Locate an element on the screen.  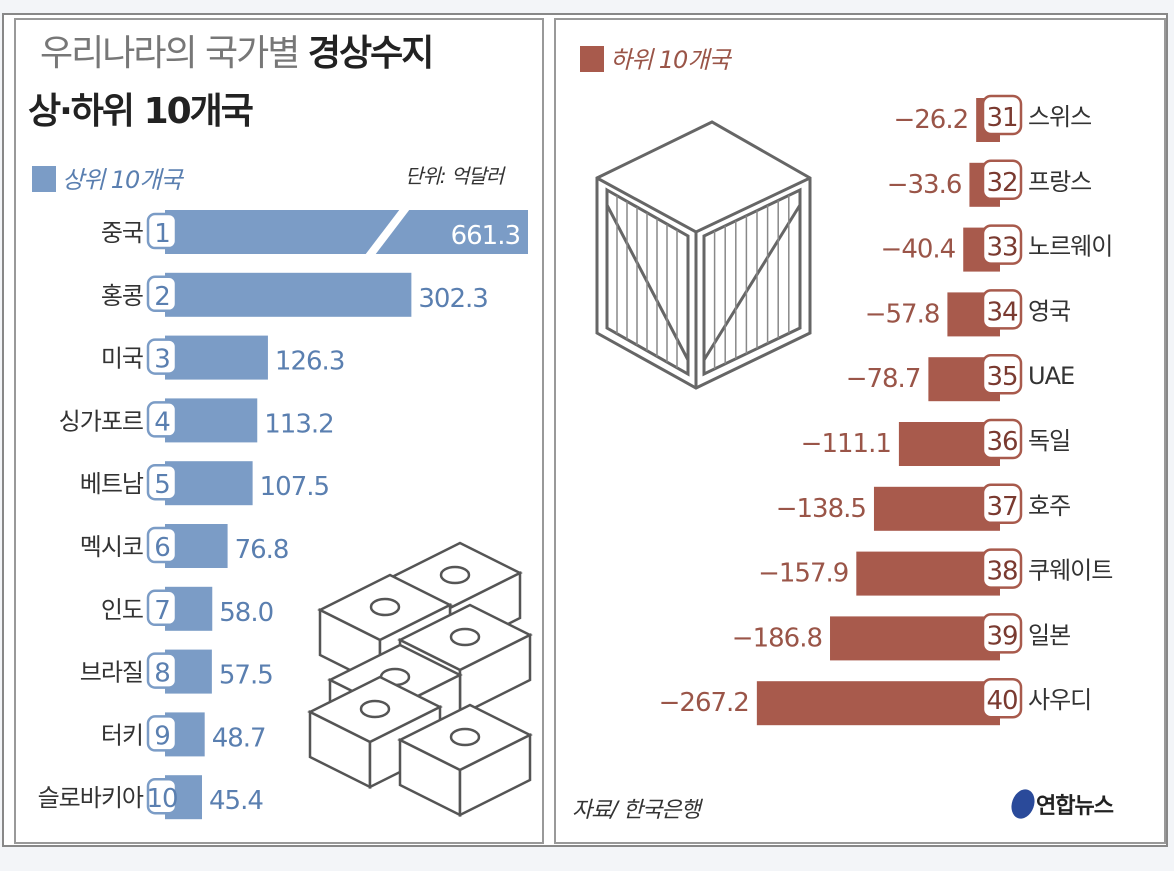
rank-label: 3 is located at coordinates (162, 360).